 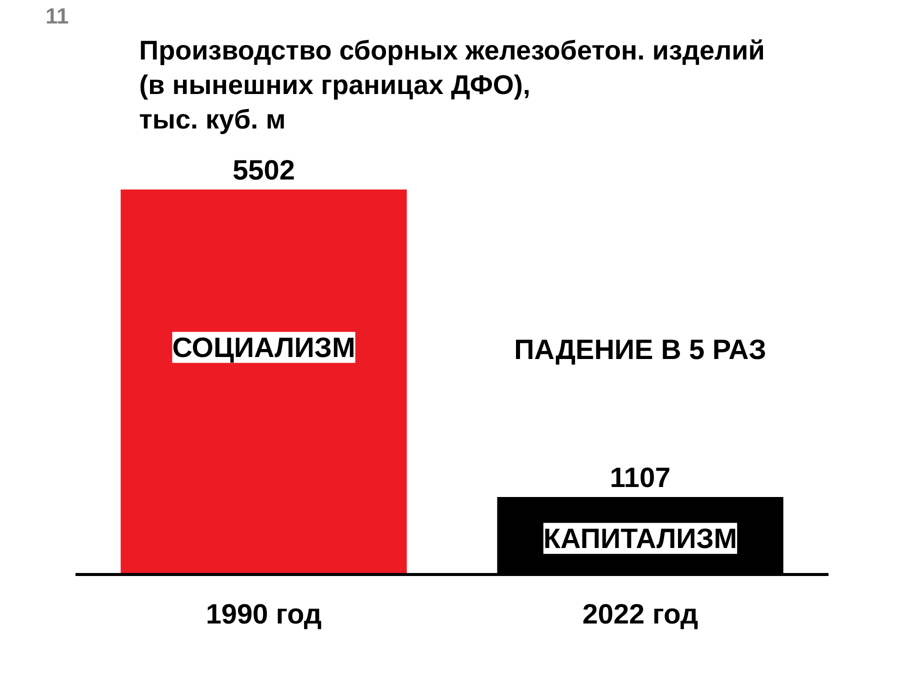 What do you see at coordinates (57, 16) in the screenshot?
I see `text: 11` at bounding box center [57, 16].